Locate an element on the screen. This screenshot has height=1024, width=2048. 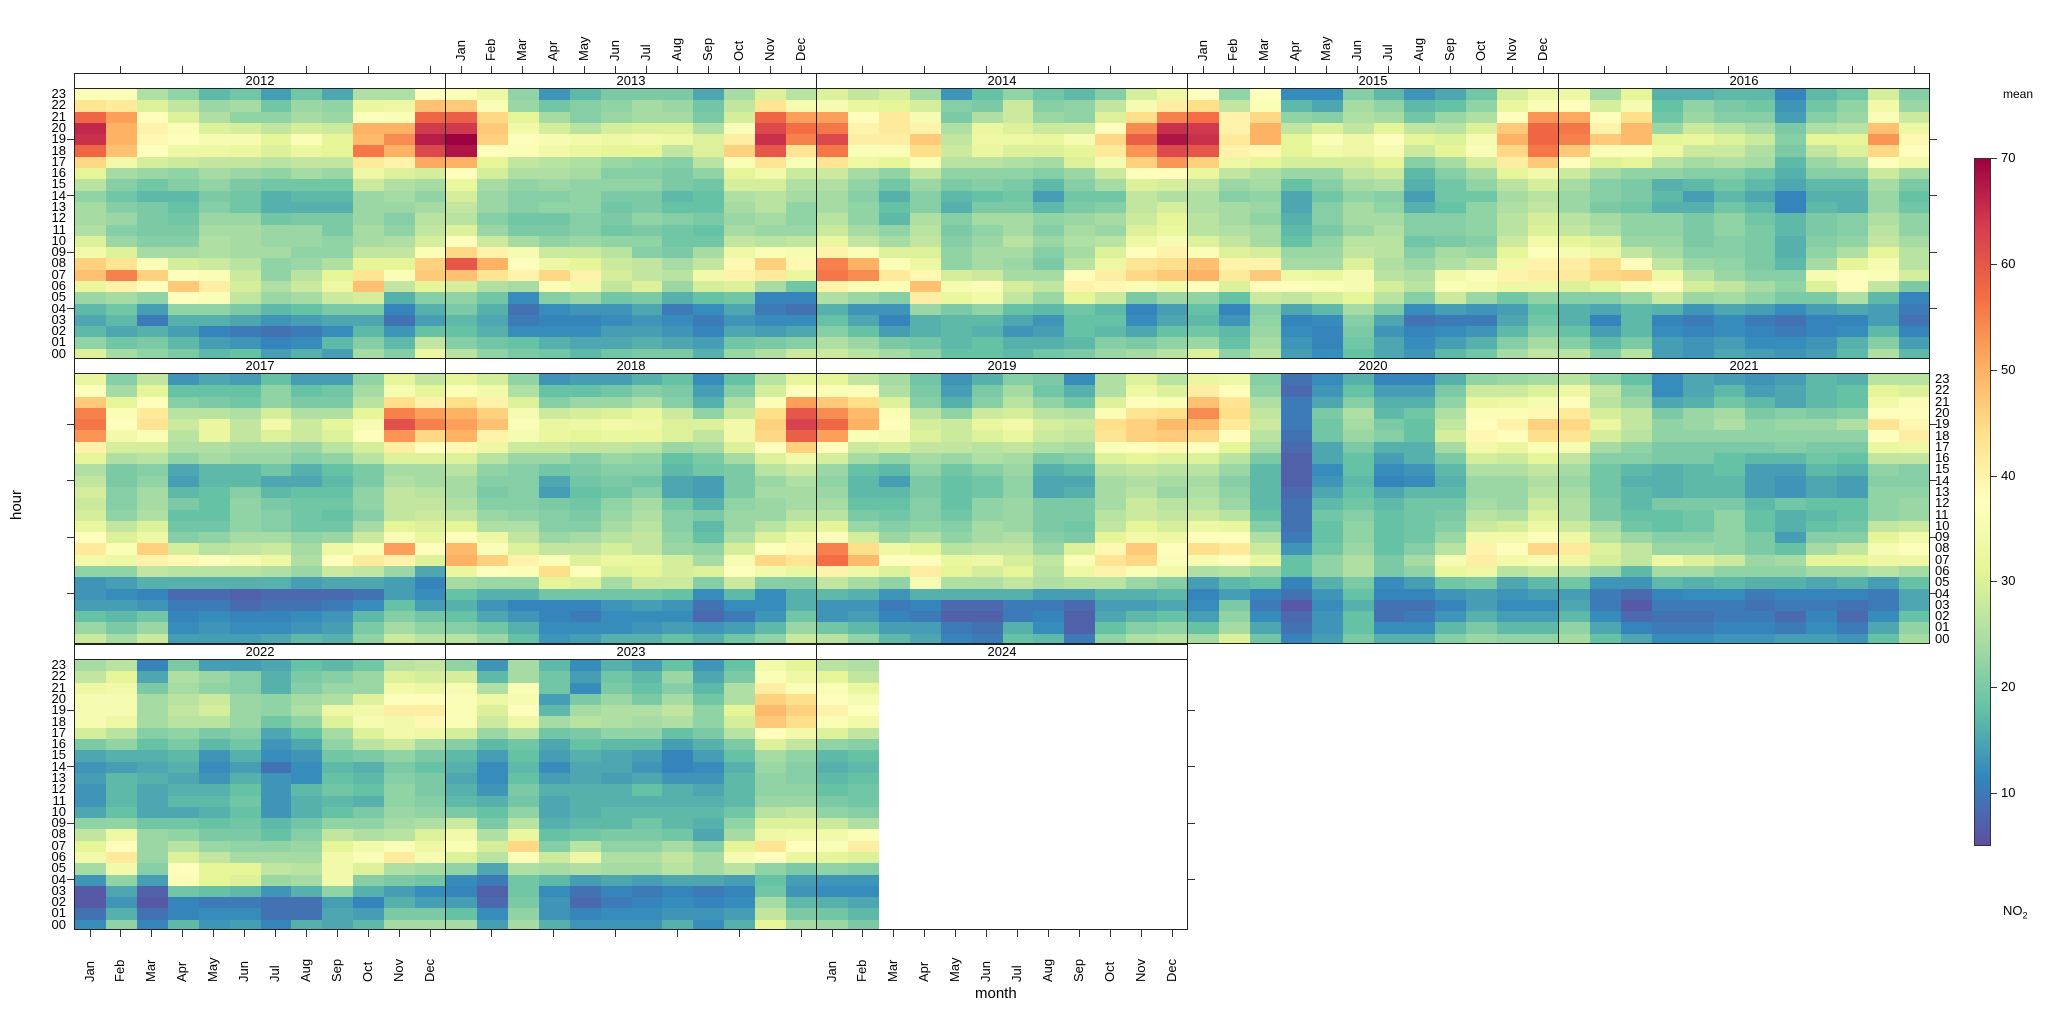
hour-label: 21 is located at coordinates (58, 116).